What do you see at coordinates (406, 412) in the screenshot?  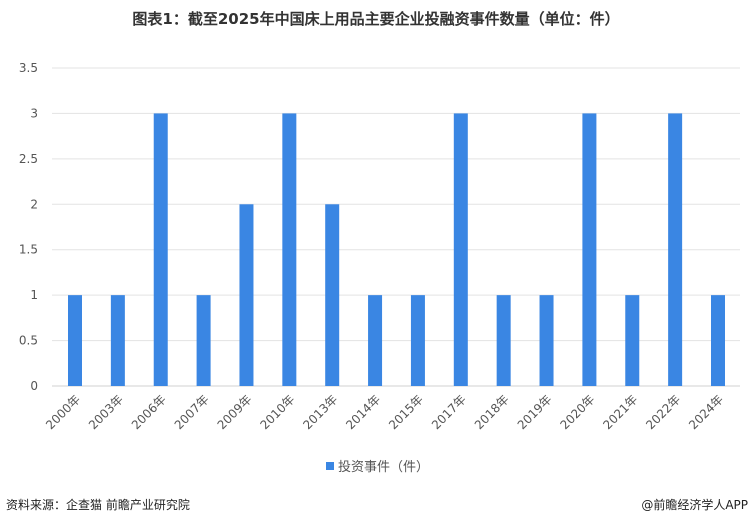 I see `x-tick-label: 2015年` at bounding box center [406, 412].